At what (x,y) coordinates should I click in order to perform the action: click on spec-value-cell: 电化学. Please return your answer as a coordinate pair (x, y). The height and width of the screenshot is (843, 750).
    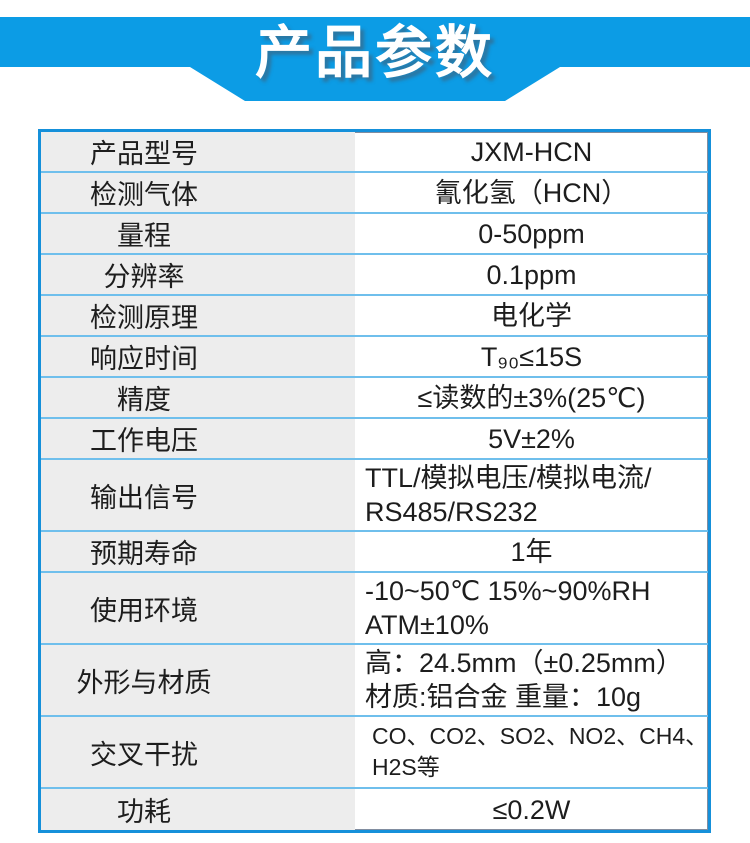
    Looking at the image, I should click on (531, 315).